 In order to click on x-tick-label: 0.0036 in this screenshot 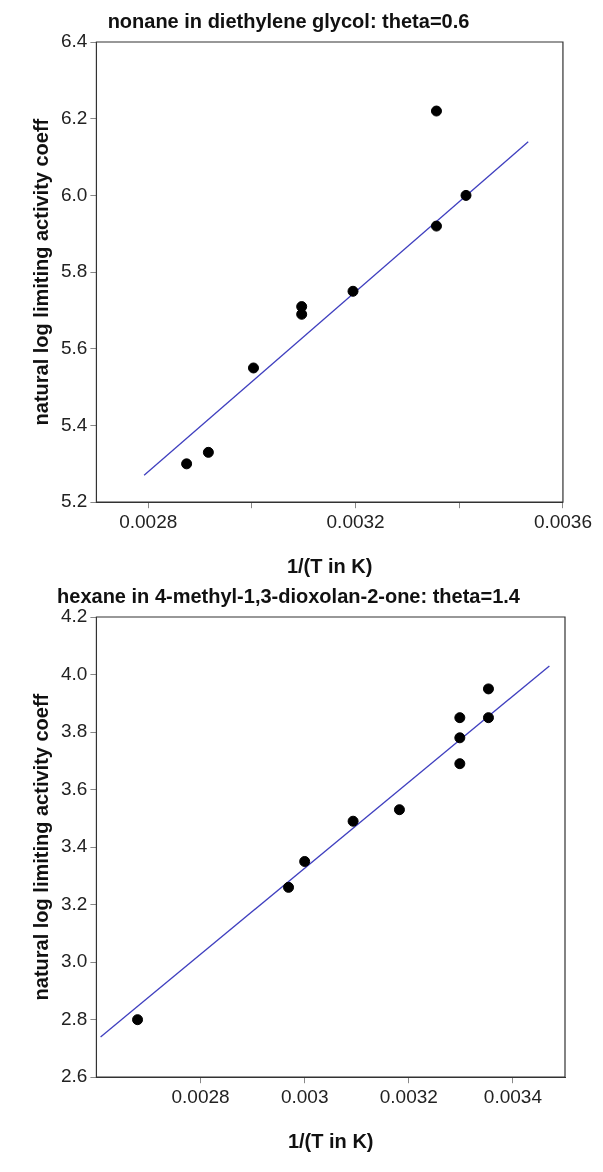, I will do `click(563, 521)`.